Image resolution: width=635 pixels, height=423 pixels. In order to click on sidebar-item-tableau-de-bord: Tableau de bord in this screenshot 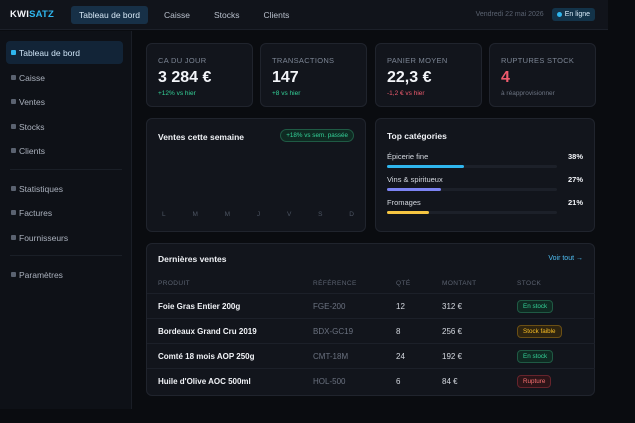, I will do `click(64, 52)`.